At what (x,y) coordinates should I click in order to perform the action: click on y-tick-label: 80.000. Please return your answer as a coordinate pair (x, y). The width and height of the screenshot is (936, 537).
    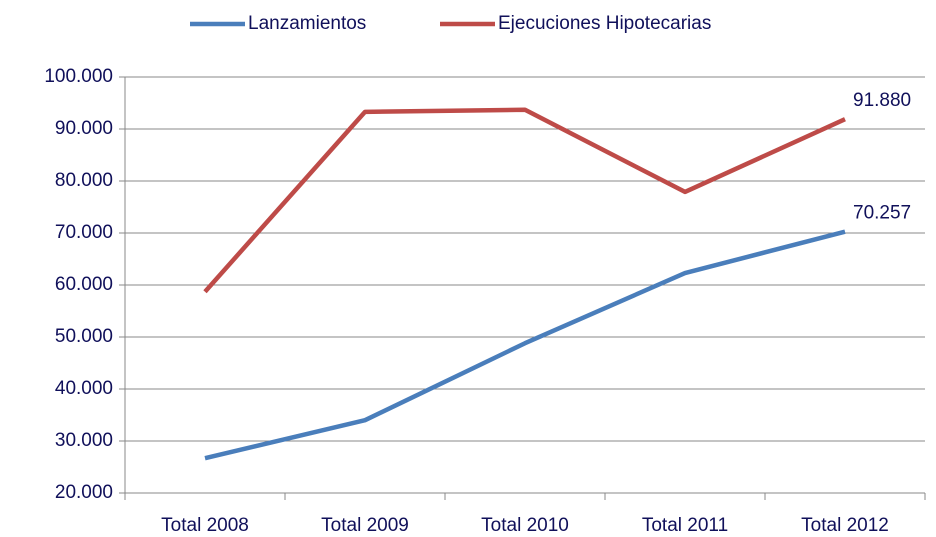
    Looking at the image, I should click on (84, 180).